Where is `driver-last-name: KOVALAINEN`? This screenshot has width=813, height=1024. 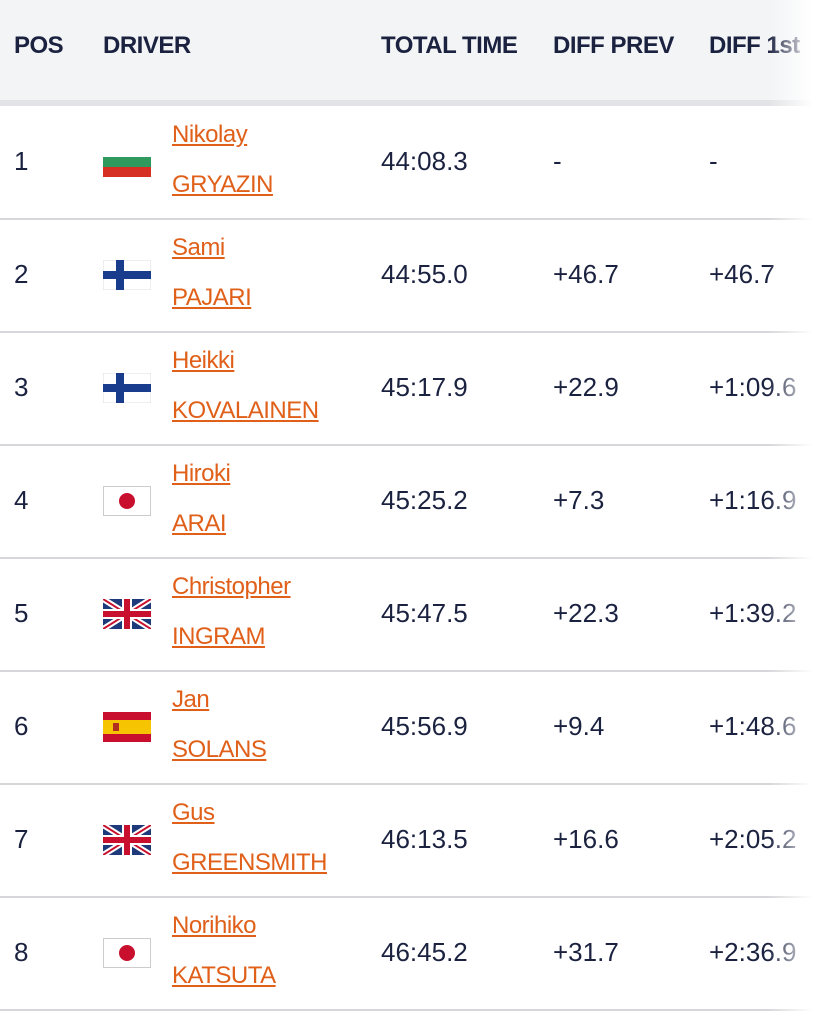
driver-last-name: KOVALAINEN is located at coordinates (245, 410).